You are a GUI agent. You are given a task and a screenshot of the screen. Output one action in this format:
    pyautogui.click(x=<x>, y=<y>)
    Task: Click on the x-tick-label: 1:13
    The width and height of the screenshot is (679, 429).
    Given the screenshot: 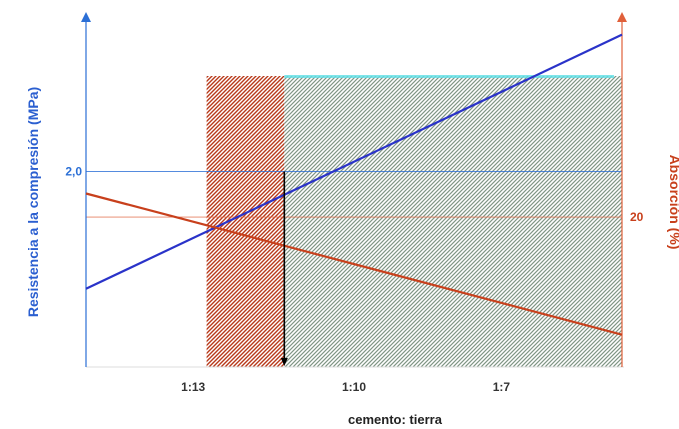 What is the action you would take?
    pyautogui.click(x=193, y=387)
    